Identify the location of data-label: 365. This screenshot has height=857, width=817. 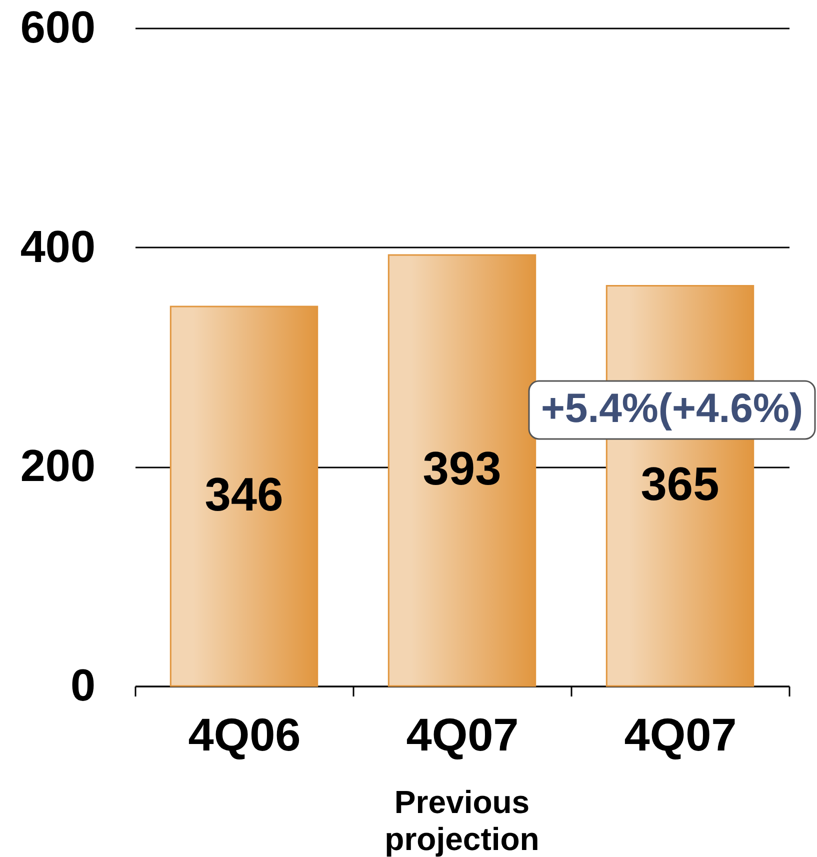
(680, 483).